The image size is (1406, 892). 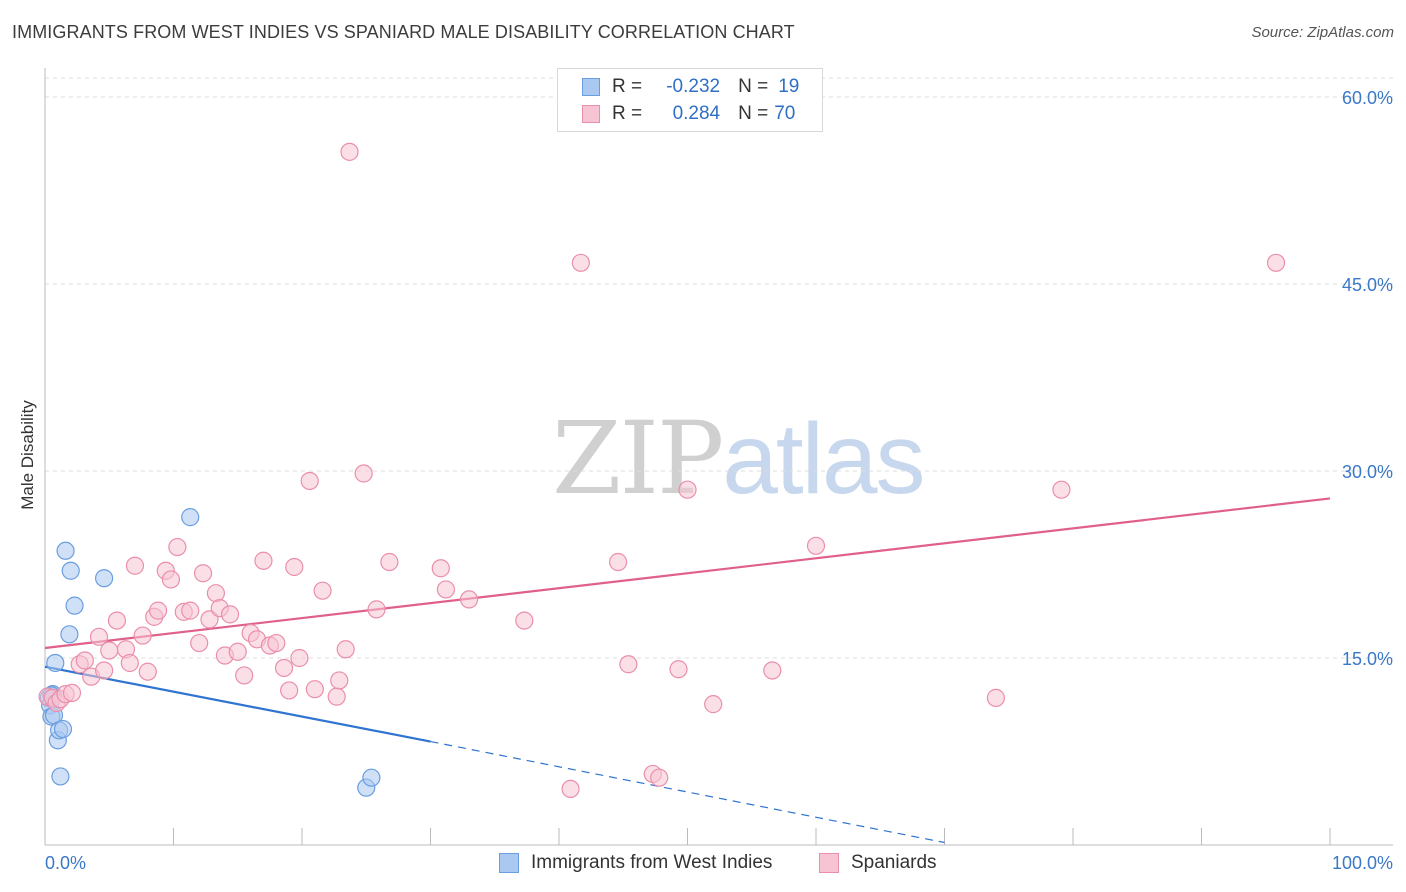 I want to click on y-tick-label: 60.0%, so click(x=1367, y=98).